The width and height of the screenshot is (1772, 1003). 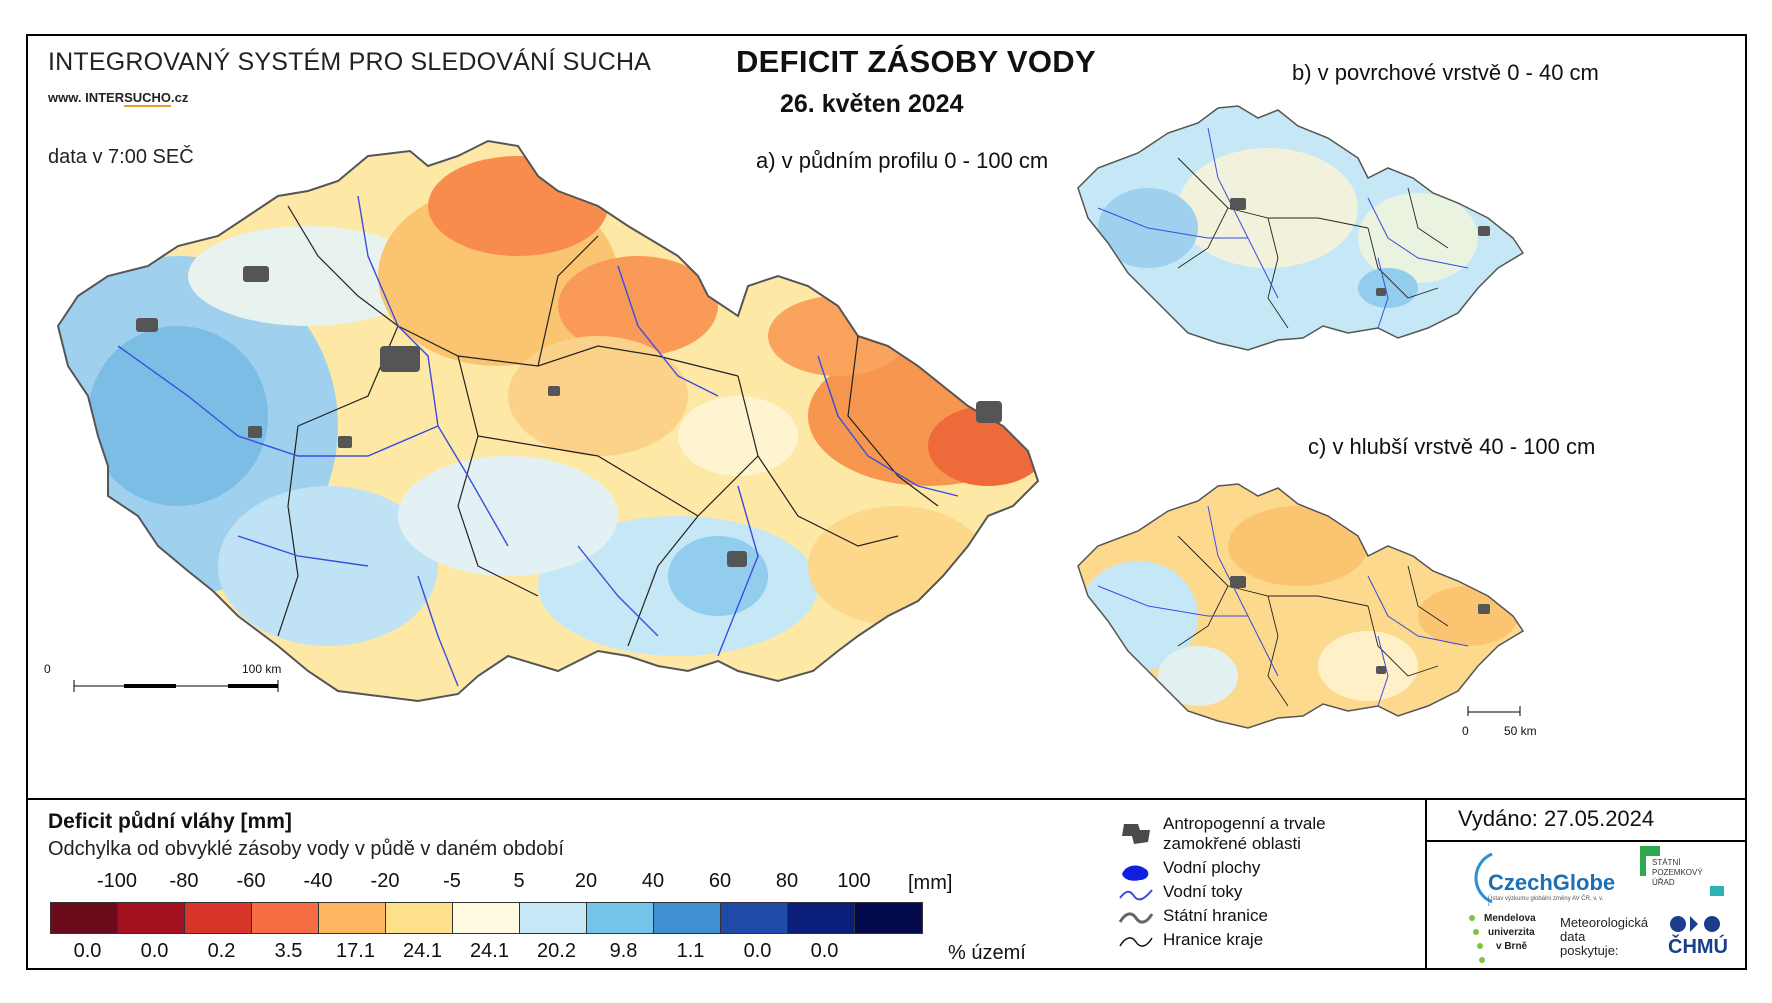 What do you see at coordinates (1520, 731) in the screenshot?
I see `map-c-scale-end: 50 km` at bounding box center [1520, 731].